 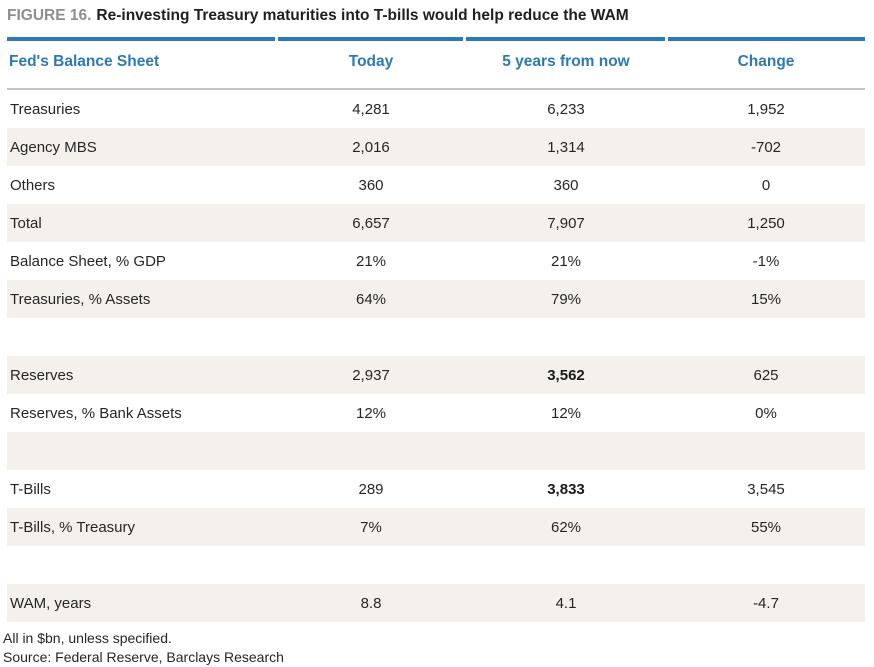 What do you see at coordinates (436, 108) in the screenshot?
I see `table-row: Treasuries 4,281 6,233 1,952` at bounding box center [436, 108].